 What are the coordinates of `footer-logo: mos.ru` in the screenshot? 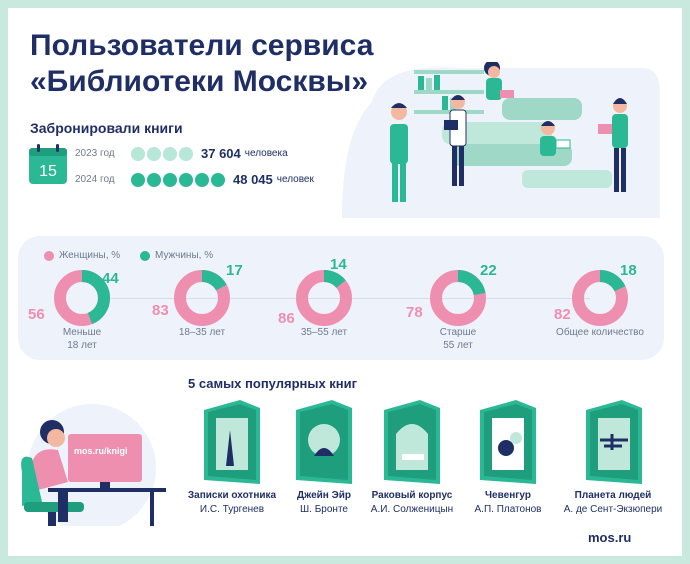 It's located at (610, 537).